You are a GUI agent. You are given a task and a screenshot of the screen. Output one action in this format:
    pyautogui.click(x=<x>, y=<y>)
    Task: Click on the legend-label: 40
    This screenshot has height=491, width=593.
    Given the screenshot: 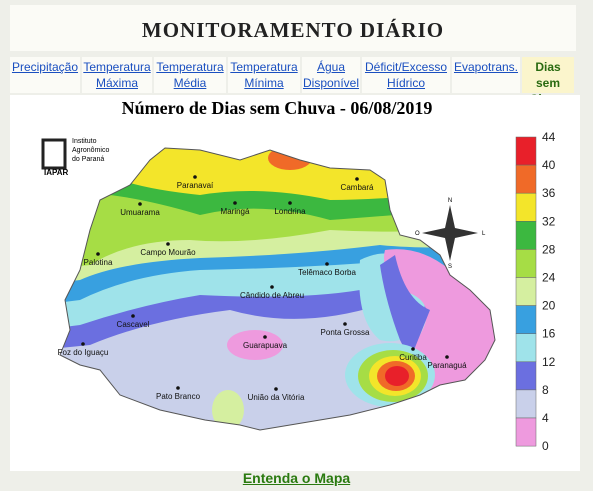 What is the action you would take?
    pyautogui.click(x=549, y=165)
    